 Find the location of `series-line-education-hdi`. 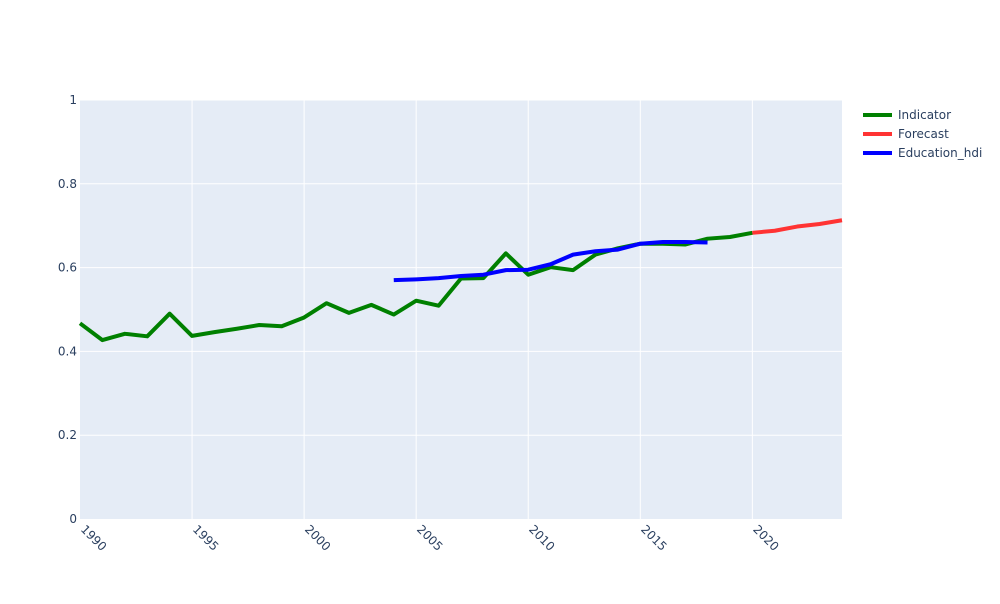

series-line-education-hdi is located at coordinates (550, 261).